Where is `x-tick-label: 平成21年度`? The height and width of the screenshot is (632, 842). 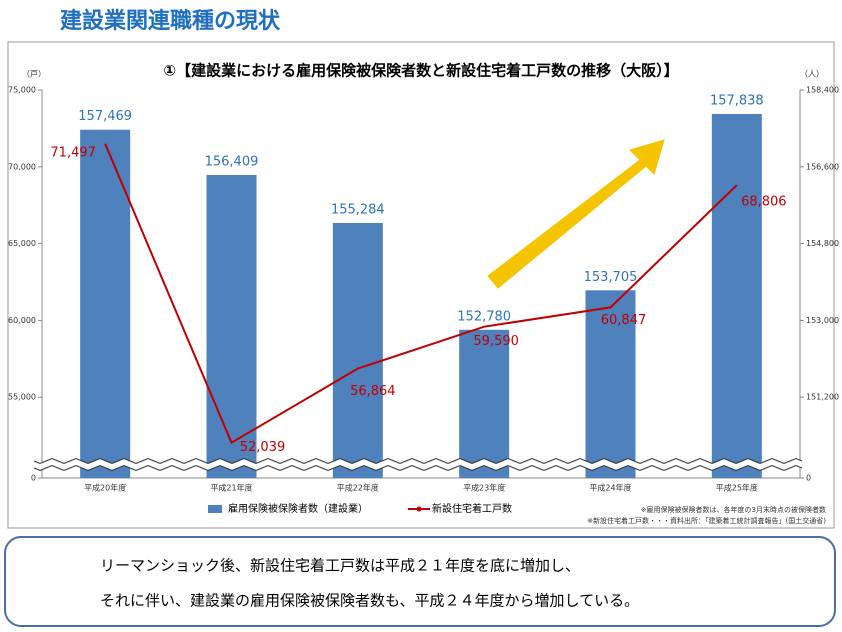 x-tick-label: 平成21年度 is located at coordinates (231, 488).